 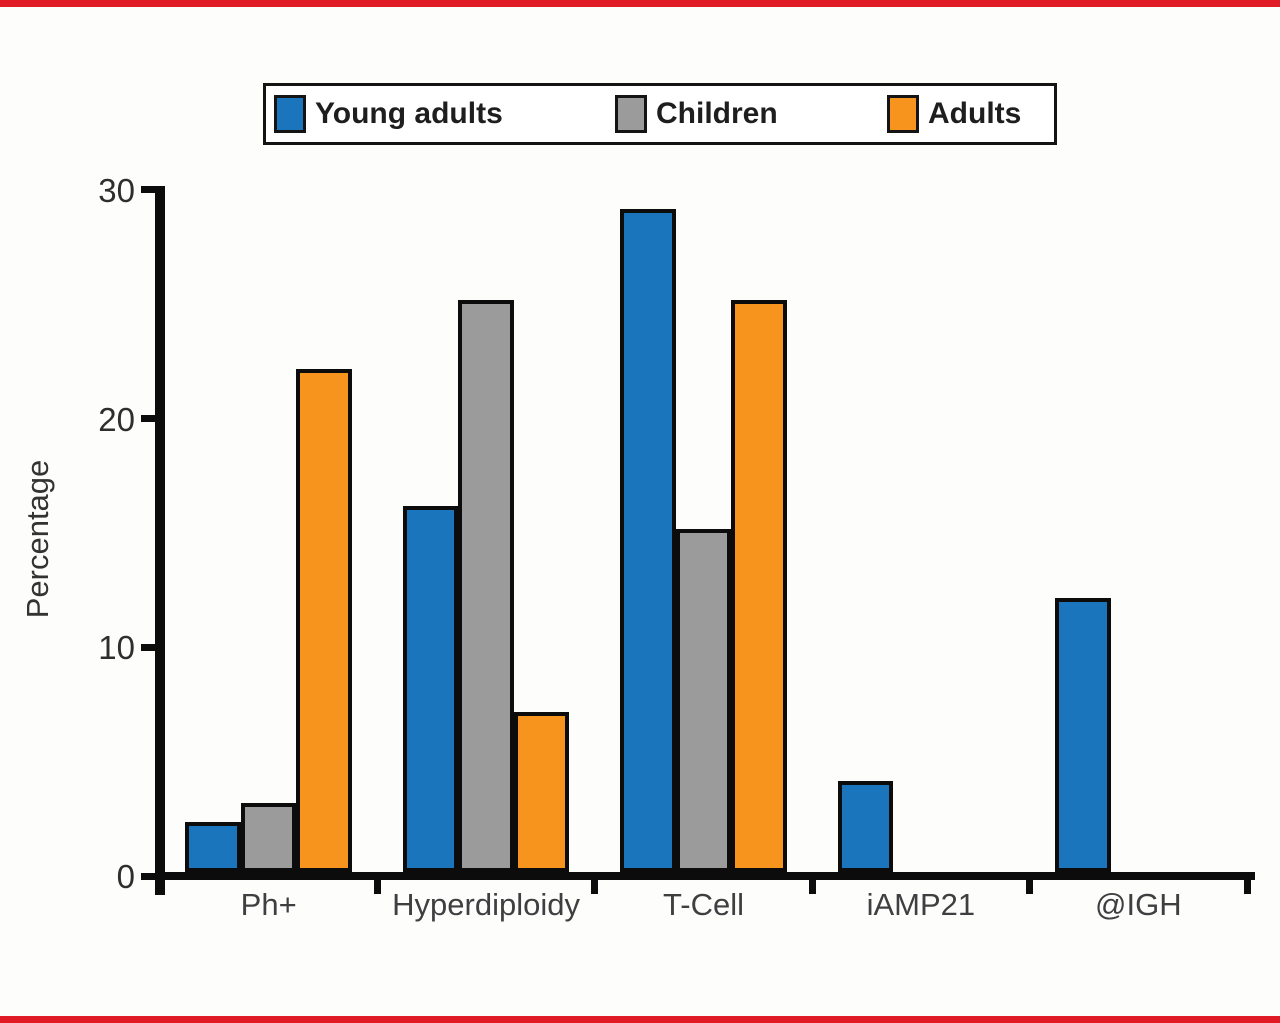 I want to click on y-axis-line, so click(x=160, y=540).